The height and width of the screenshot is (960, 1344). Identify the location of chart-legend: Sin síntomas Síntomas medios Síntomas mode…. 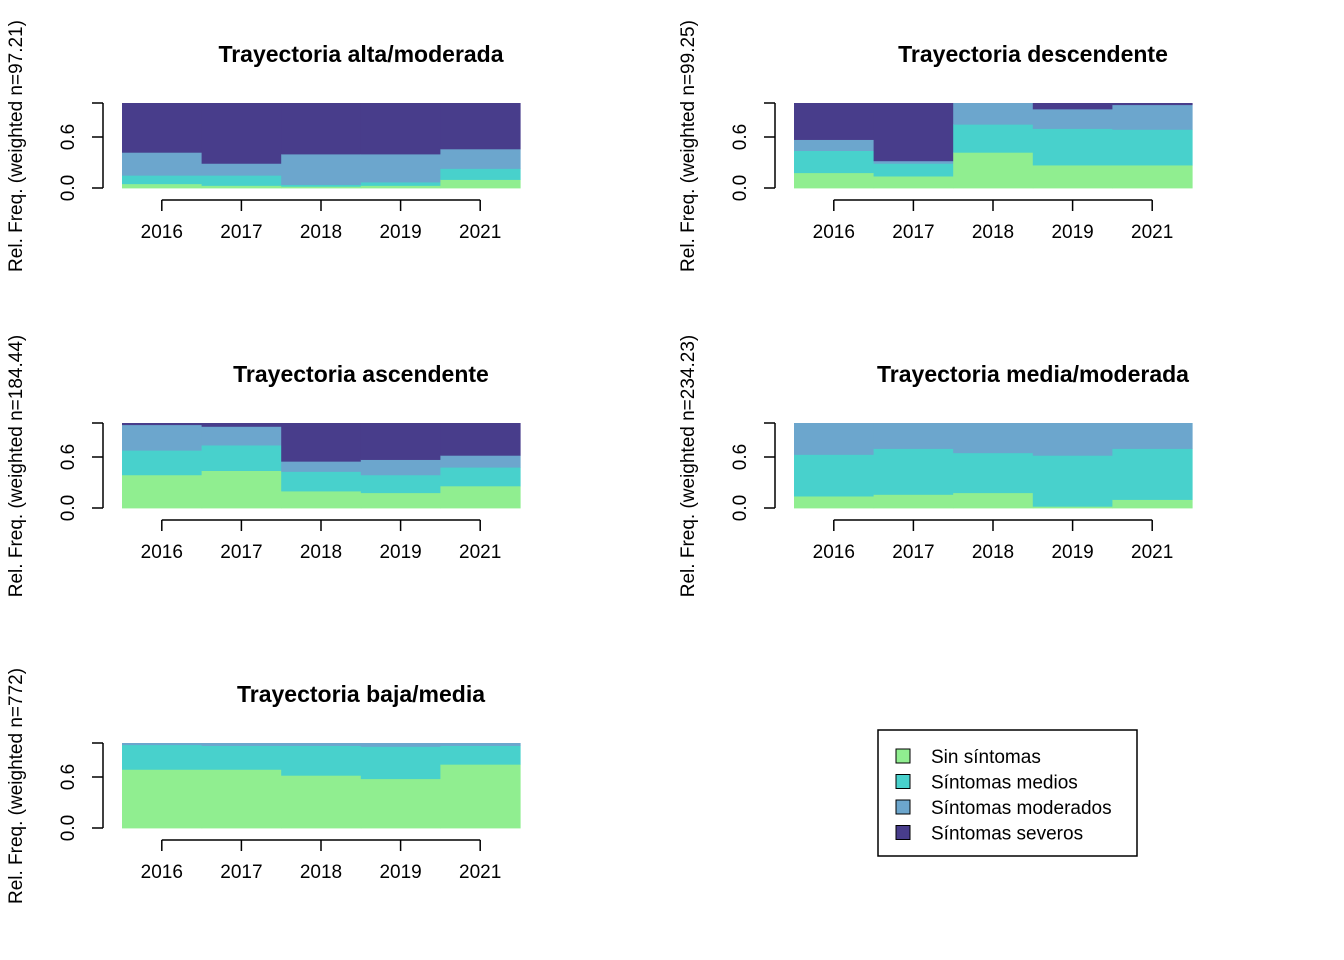
(1007, 793).